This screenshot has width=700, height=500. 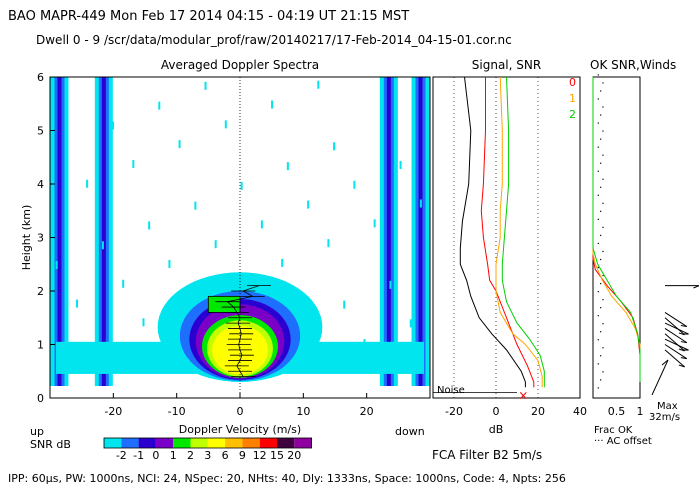 What do you see at coordinates (40, 238) in the screenshot?
I see `y-tick-label: 3` at bounding box center [40, 238].